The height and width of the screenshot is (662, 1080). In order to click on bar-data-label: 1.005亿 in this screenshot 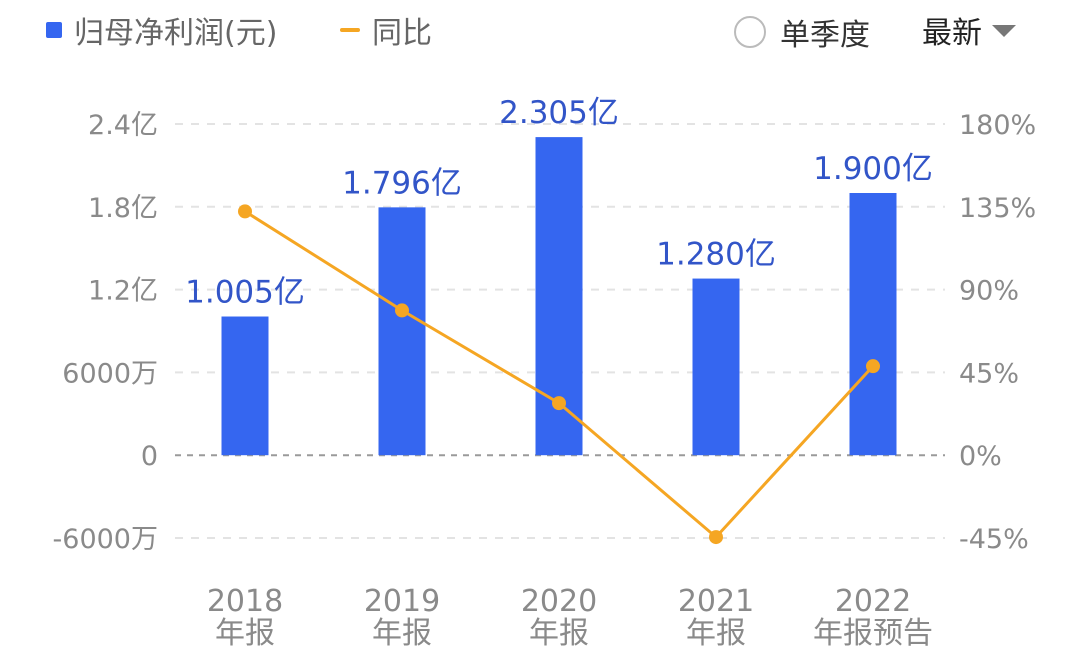, I will do `click(245, 293)`.